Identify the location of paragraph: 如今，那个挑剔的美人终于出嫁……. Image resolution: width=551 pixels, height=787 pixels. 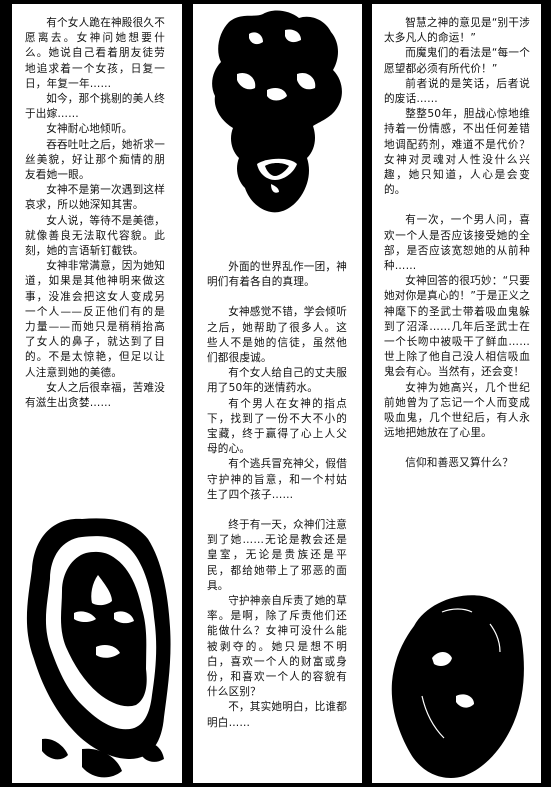
(95, 107).